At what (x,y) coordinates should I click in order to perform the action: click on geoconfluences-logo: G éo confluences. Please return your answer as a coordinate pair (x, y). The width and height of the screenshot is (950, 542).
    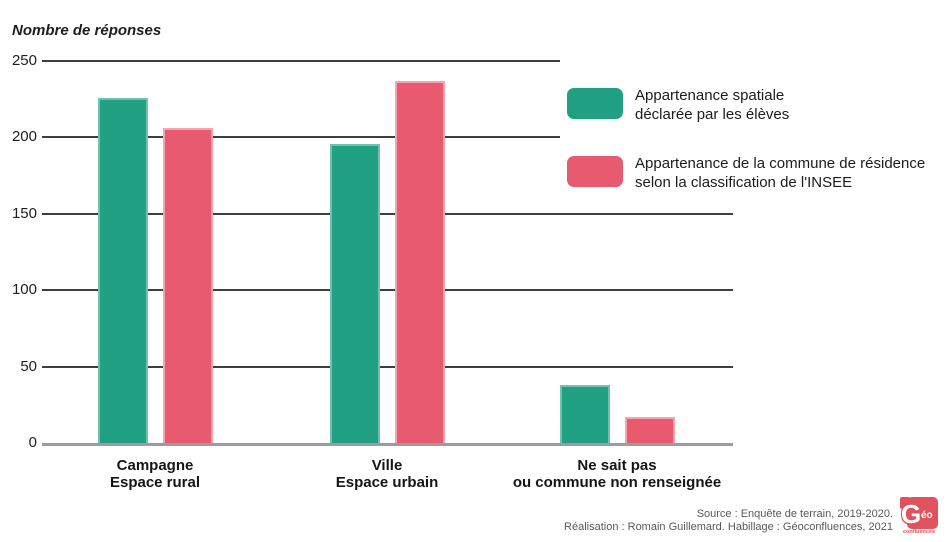
    Looking at the image, I should click on (919, 517).